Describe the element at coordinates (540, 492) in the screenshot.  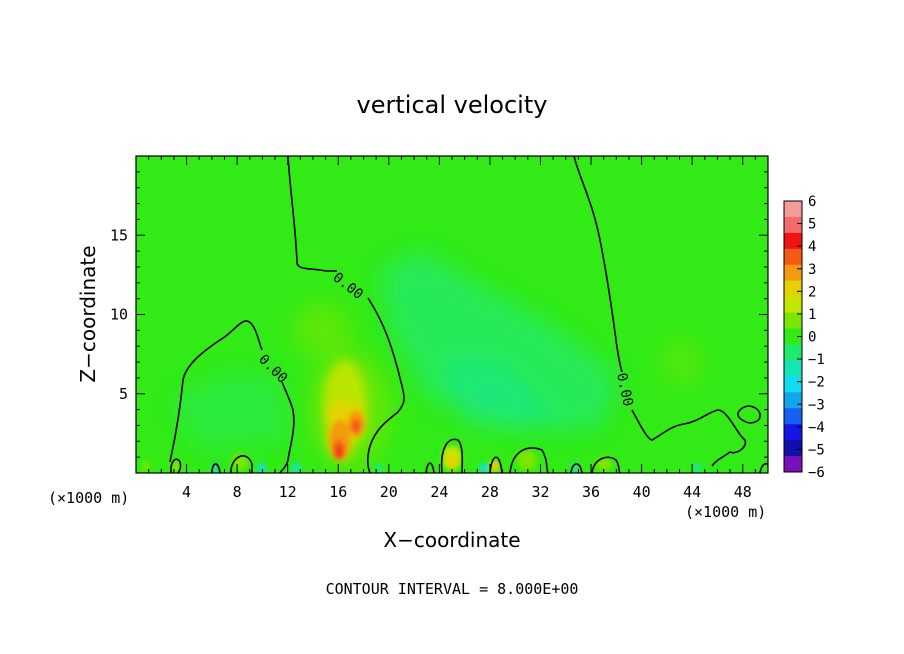
I see `x-tick-label: 32` at that location.